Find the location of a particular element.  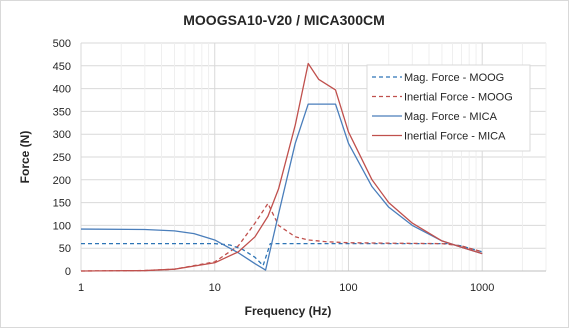

y-tick-label: 200 is located at coordinates (62, 181).